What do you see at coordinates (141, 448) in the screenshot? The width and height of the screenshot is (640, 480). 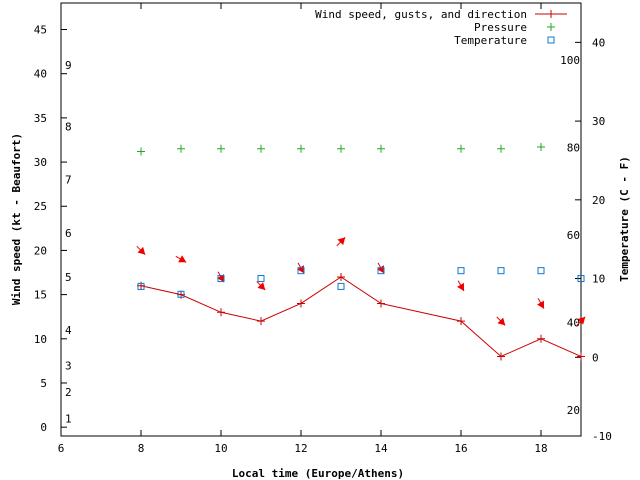 I see `x-tick-label: 8` at bounding box center [141, 448].